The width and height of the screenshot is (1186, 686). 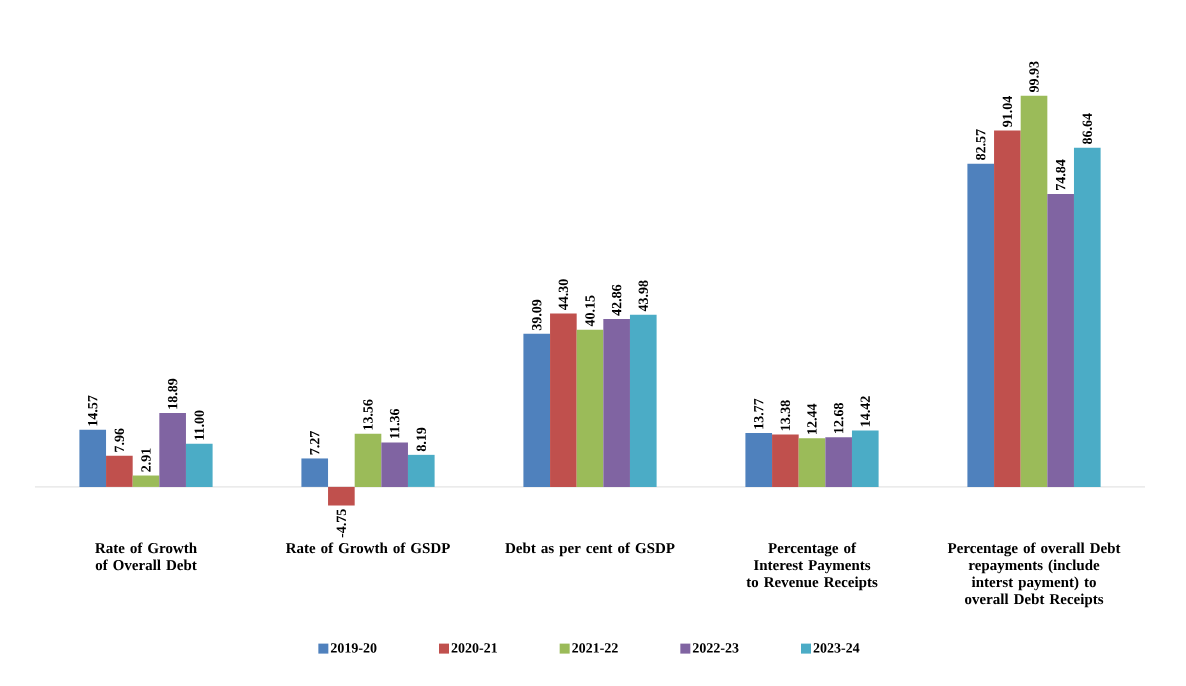 What do you see at coordinates (1034, 77) in the screenshot?
I see `data-label: 99.93` at bounding box center [1034, 77].